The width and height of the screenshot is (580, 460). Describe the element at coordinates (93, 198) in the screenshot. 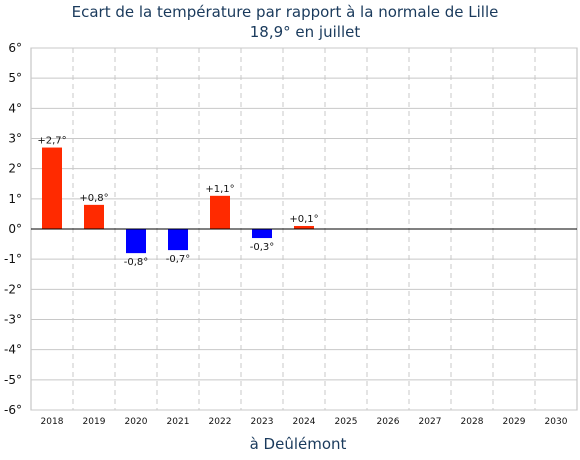

I see `bar-data-label: +0,8°` at that location.